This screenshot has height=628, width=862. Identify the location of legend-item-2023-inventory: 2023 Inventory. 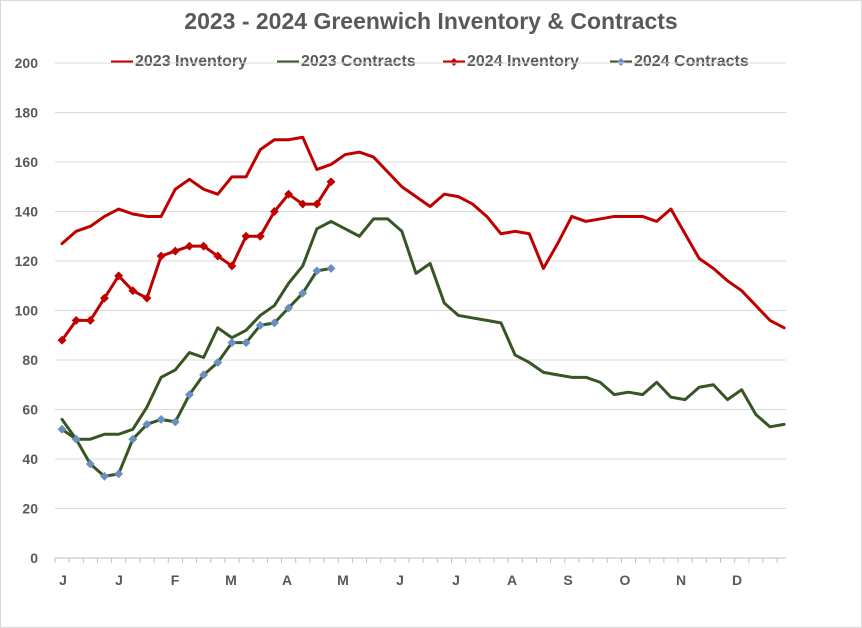
(179, 62).